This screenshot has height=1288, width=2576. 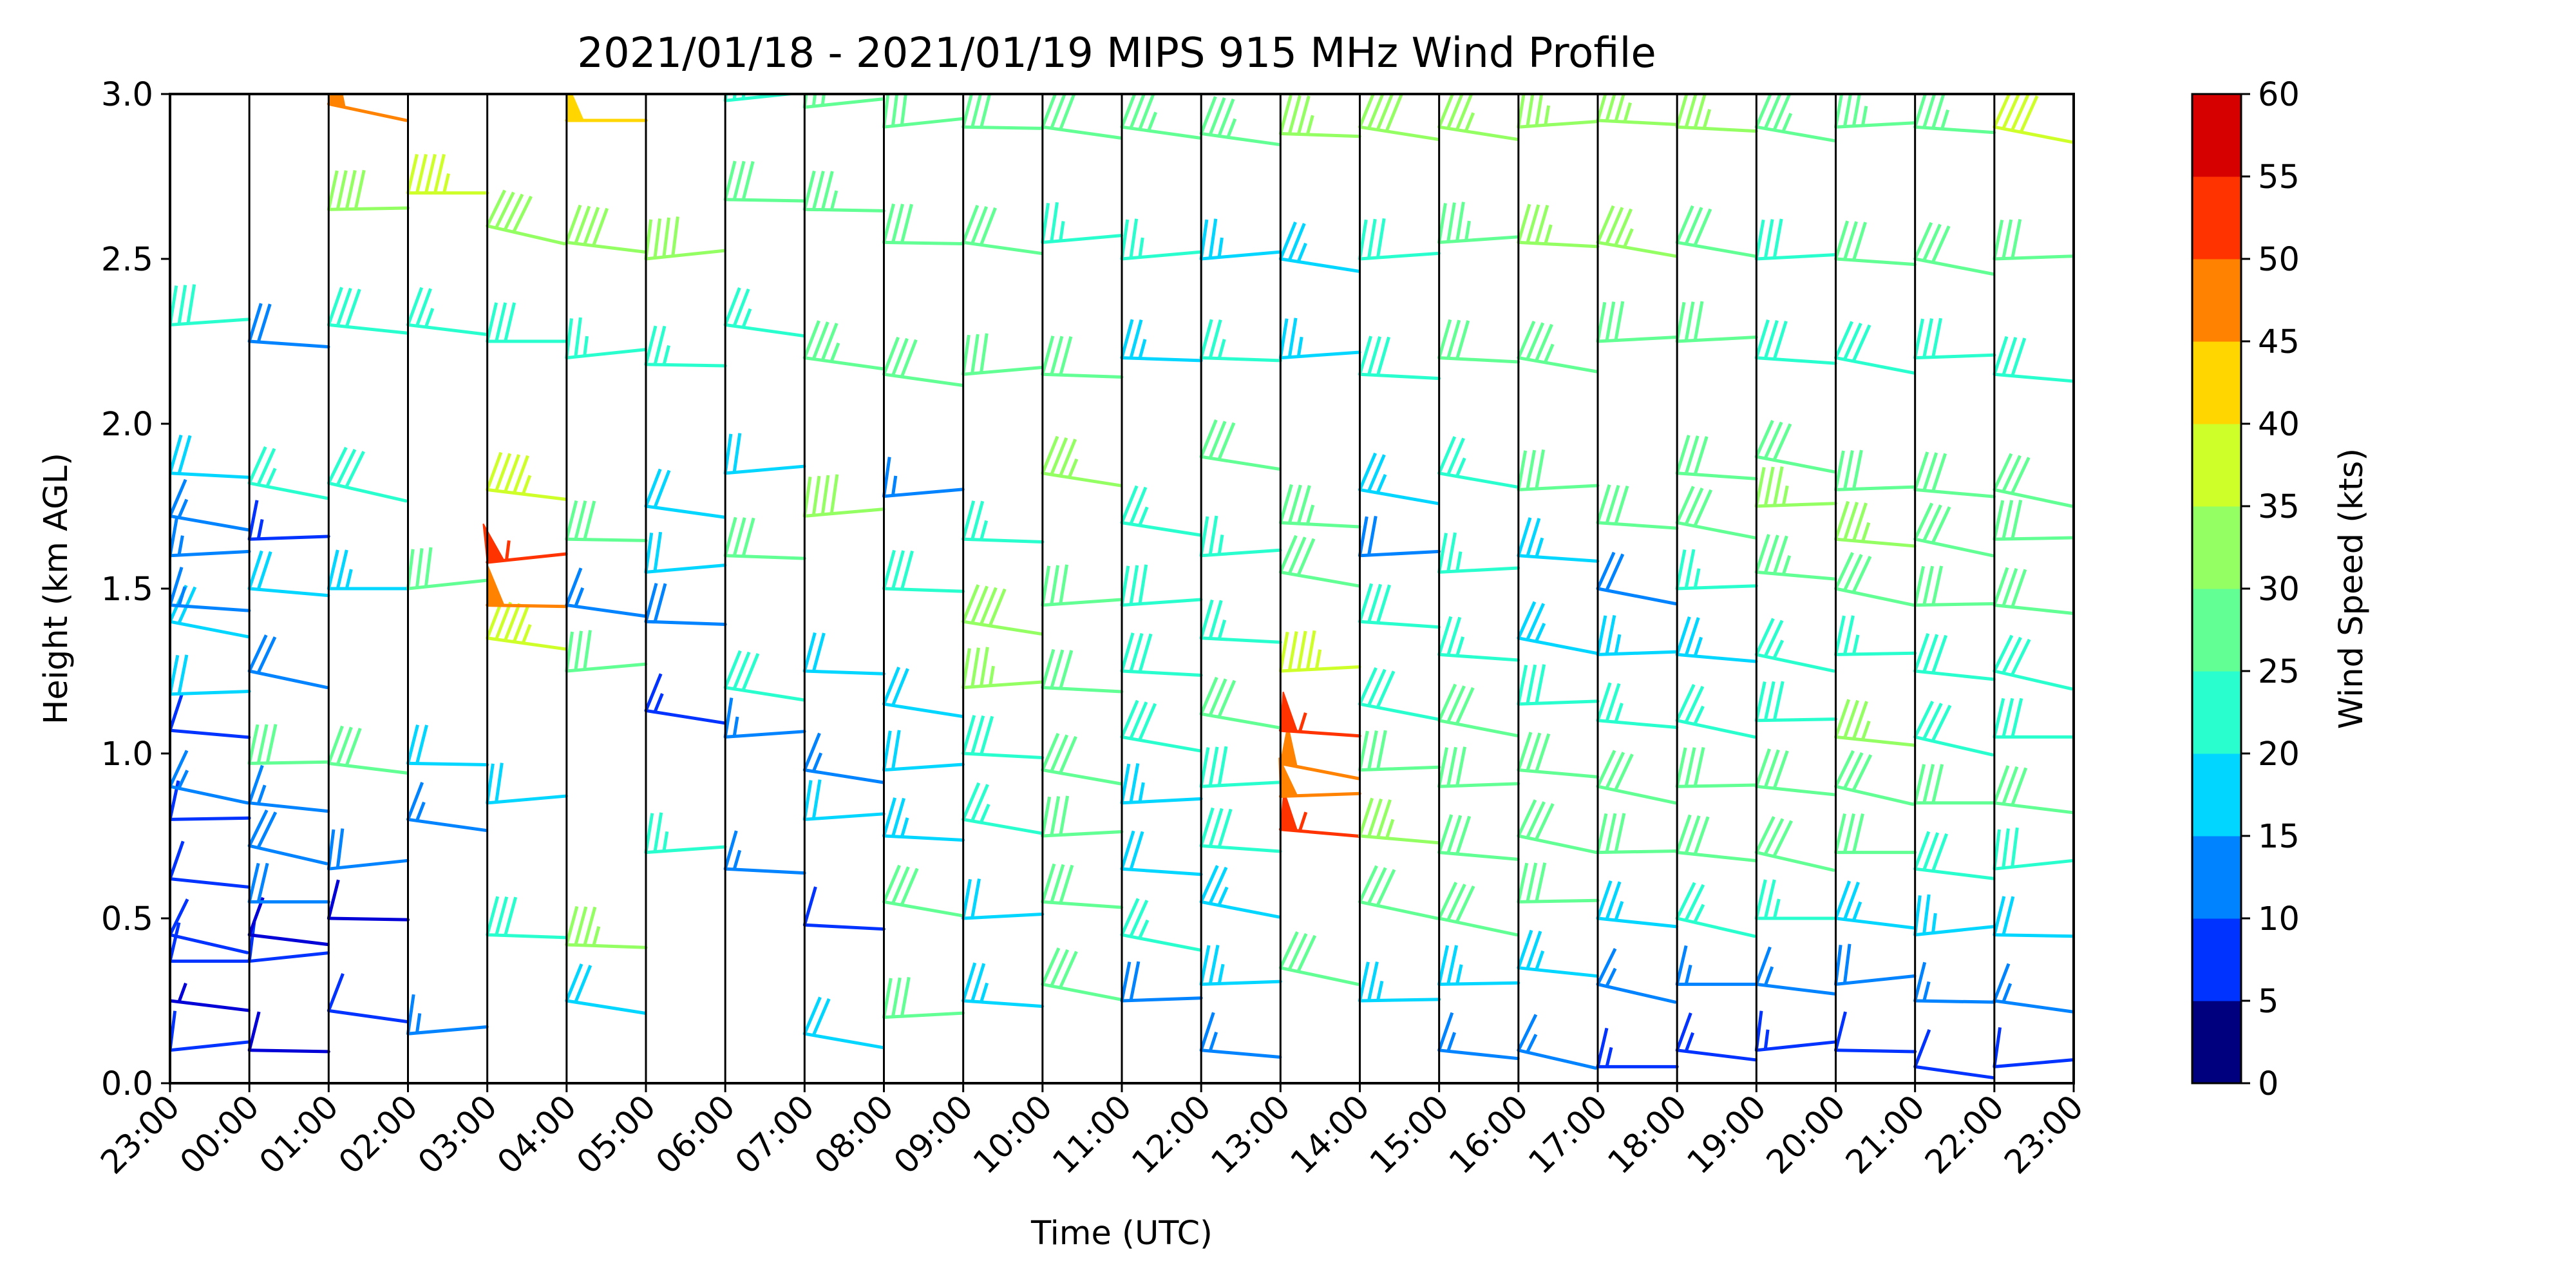 What do you see at coordinates (775, 1135) in the screenshot?
I see `x-tick-label: 07:00` at bounding box center [775, 1135].